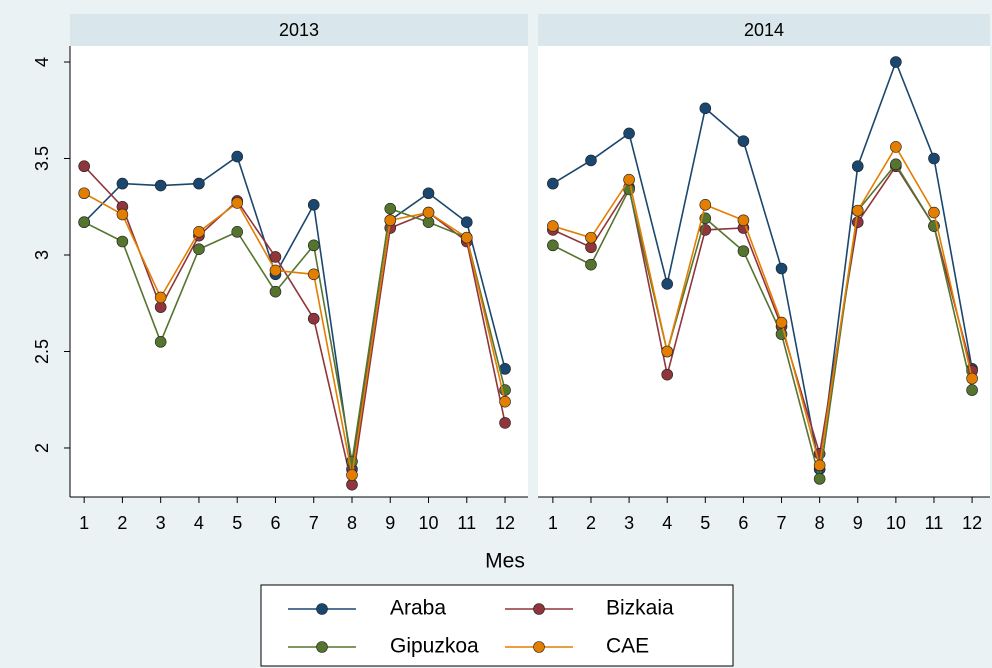 Image resolution: width=992 pixels, height=668 pixels. I want to click on x-tick-label: 6, so click(743, 523).